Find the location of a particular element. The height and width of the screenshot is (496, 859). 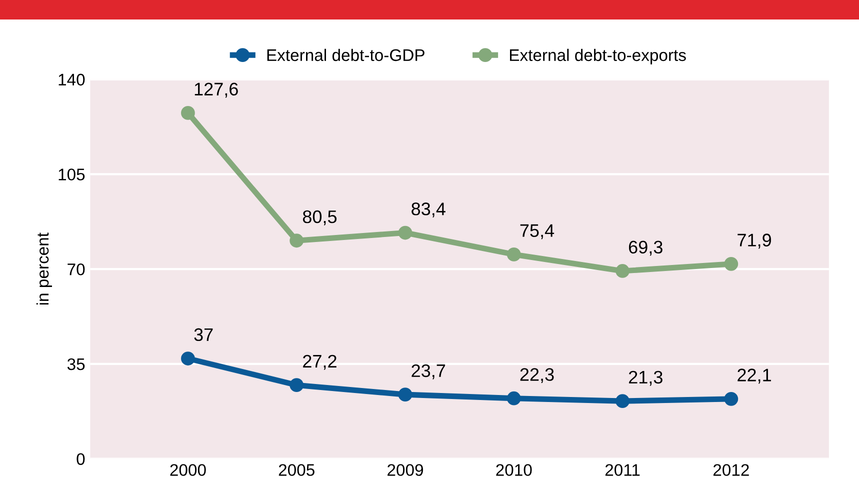

y-tick-label: 0 is located at coordinates (80, 459).